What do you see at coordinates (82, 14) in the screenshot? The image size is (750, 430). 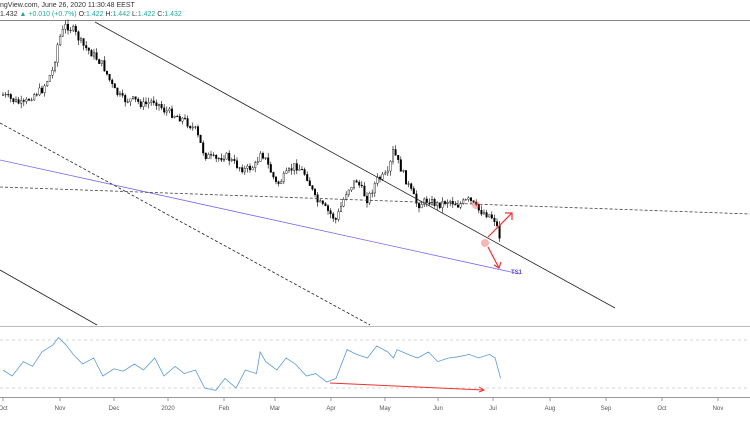 I see `open-label: O:` at bounding box center [82, 14].